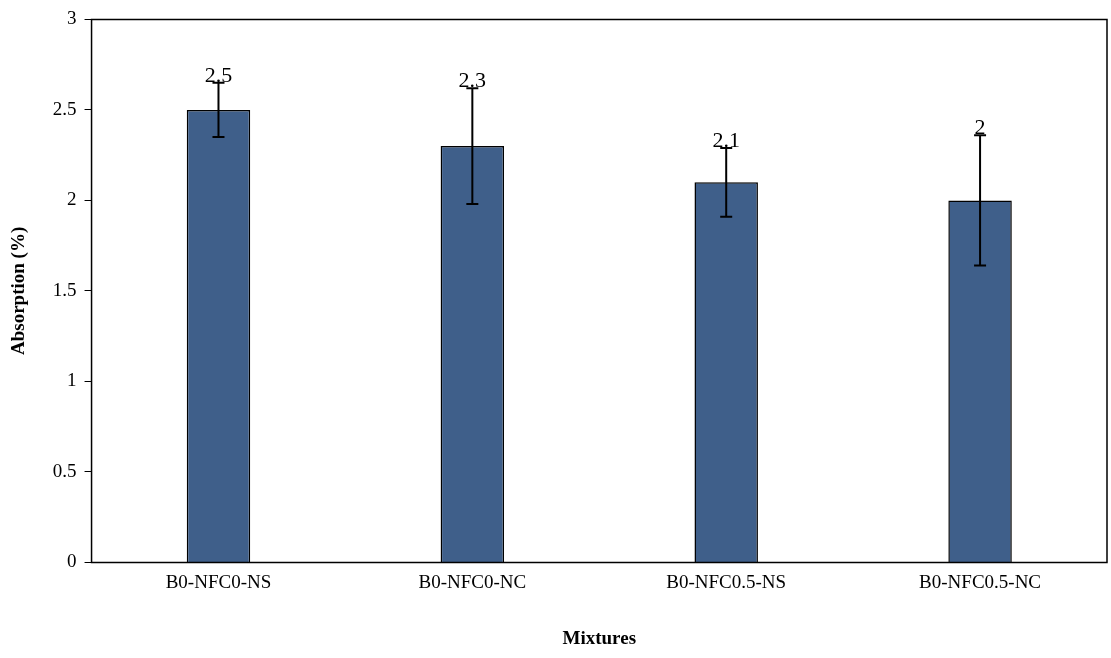 The height and width of the screenshot is (658, 1111). Describe the element at coordinates (726, 581) in the screenshot. I see `x-tick-label: B0-NFC0.5-NS` at that location.